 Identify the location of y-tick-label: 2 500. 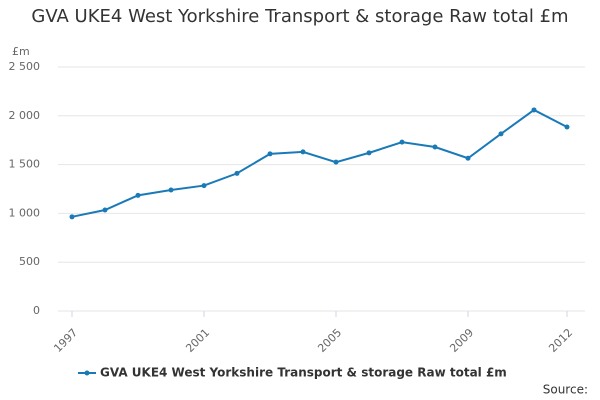
(25, 66).